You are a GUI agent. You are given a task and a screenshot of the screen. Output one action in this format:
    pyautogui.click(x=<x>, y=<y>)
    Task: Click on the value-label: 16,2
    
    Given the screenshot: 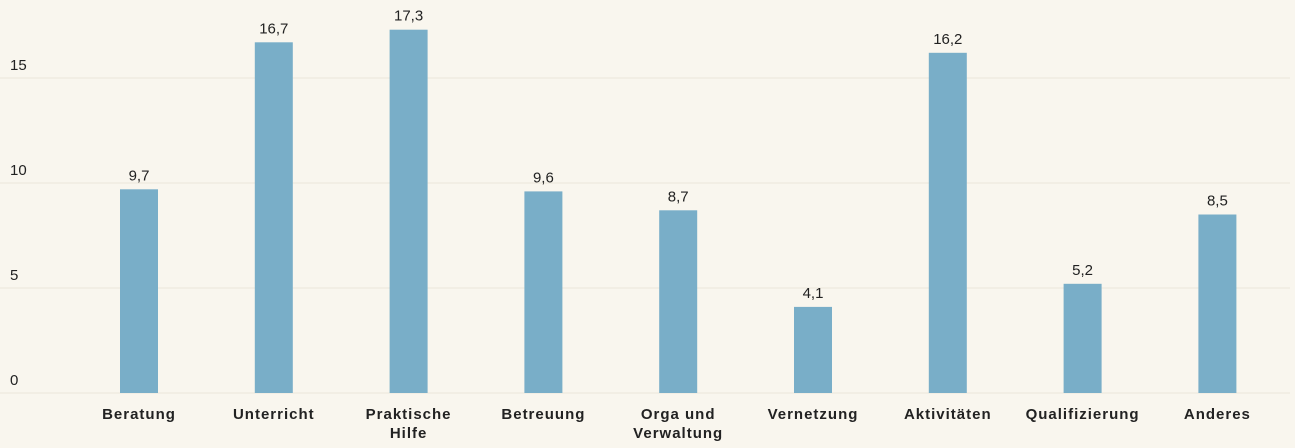 What is the action you would take?
    pyautogui.click(x=947, y=39)
    